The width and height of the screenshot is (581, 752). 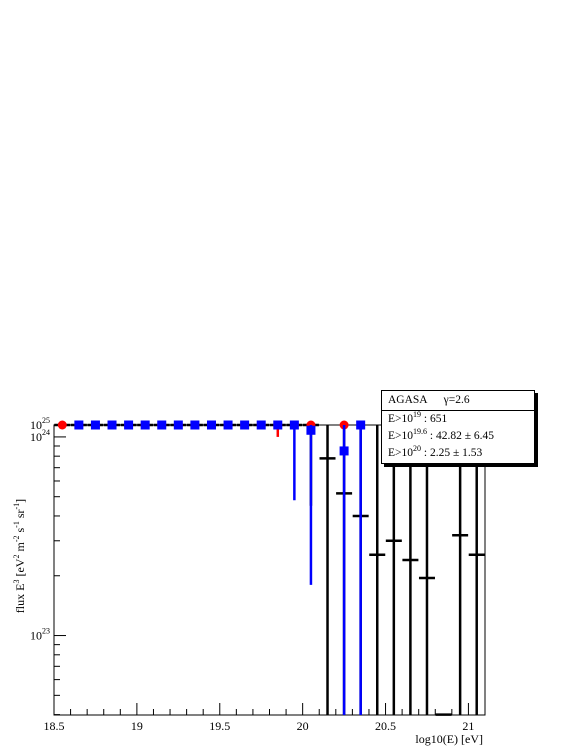 What do you see at coordinates (434, 419) in the screenshot?
I see `stats-row-value: : 651` at bounding box center [434, 419].